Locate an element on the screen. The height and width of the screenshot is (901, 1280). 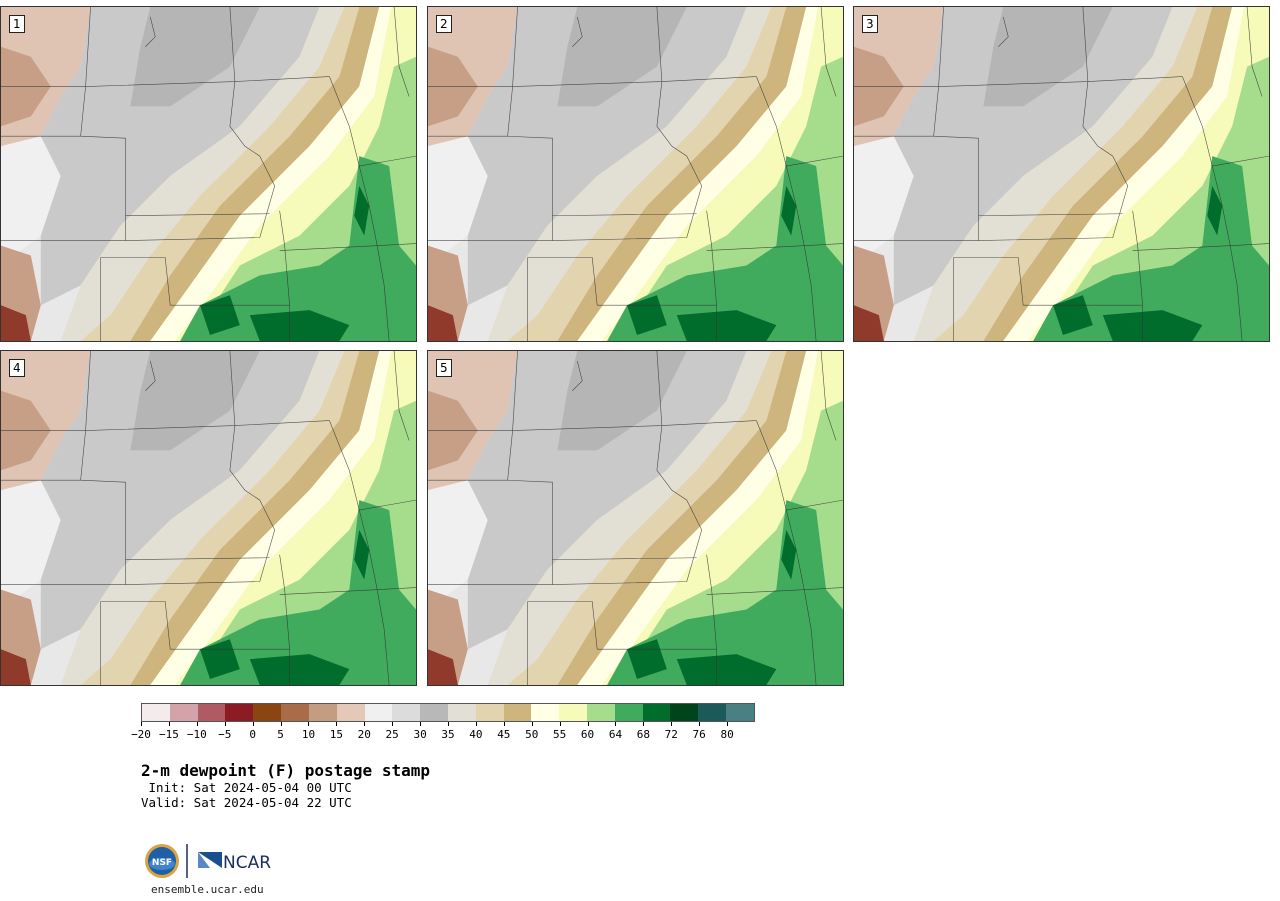
valid-time: Valid: Sat 2024-05-04 22 UTC is located at coordinates (246, 802).